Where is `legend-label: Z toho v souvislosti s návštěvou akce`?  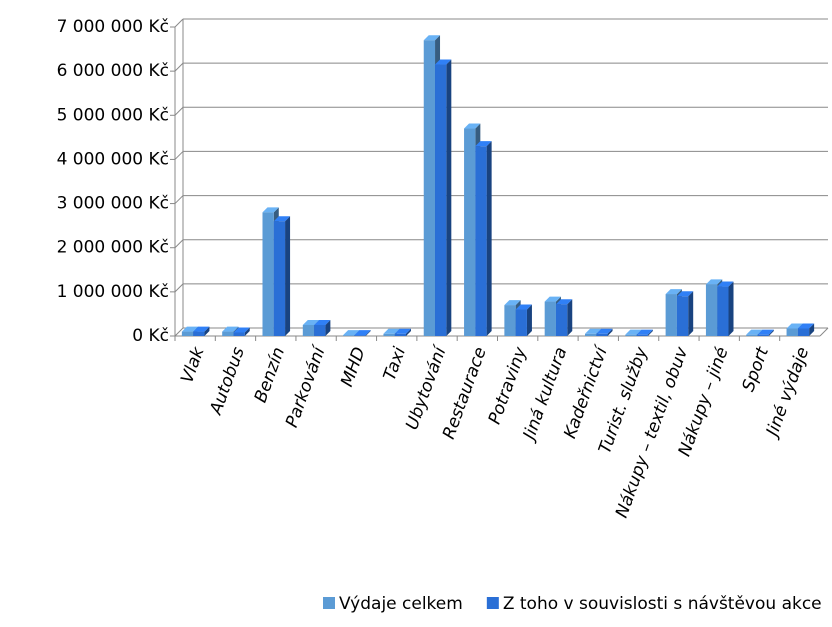
legend-label: Z toho v souvislosti s návštěvou akce is located at coordinates (662, 604).